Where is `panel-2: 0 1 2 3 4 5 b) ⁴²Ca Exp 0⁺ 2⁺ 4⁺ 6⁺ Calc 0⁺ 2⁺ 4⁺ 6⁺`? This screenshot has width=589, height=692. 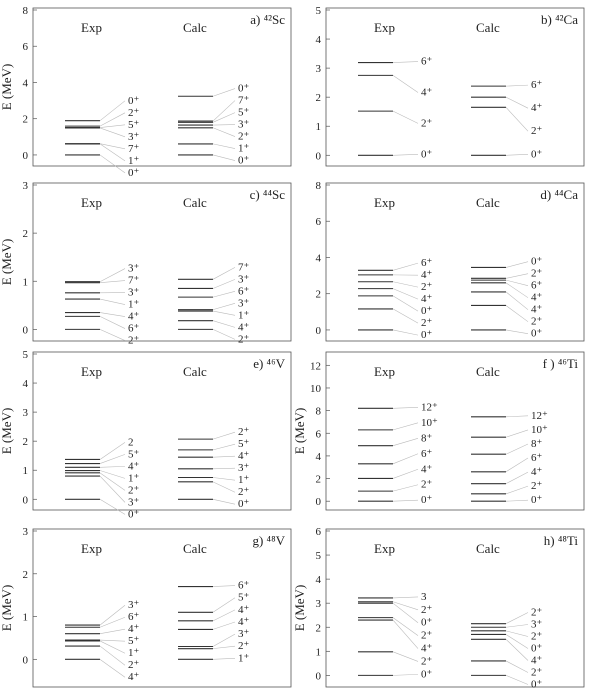
panel-2: 0 1 2 3 4 5 b) ⁴²Ca Exp 0⁺ 2⁺ 4⁺ 6⁺ Calc 0⁺ 2⁺ 4⁺ 6⁺ is located at coordinates (450, 86).